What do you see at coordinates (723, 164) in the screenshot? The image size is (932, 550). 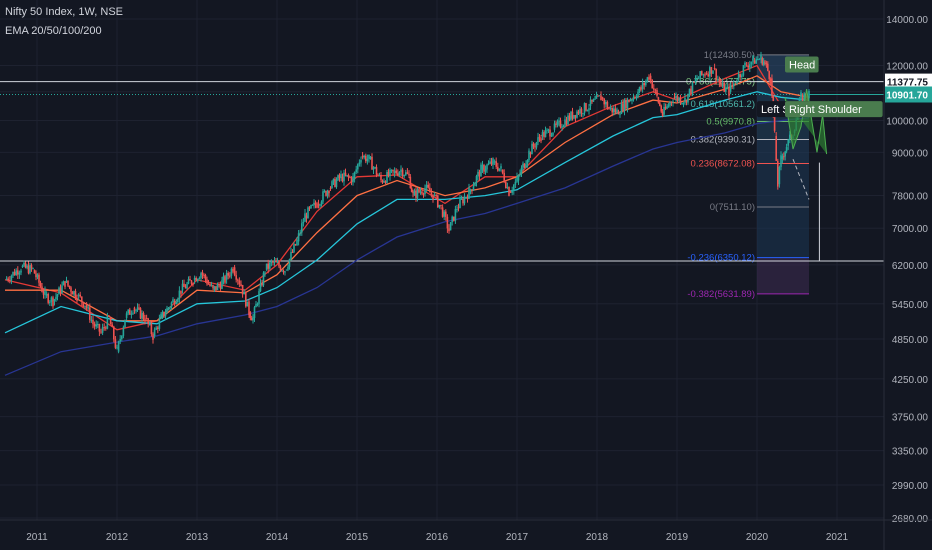 I see `fib-level-label: 0.236(8672.08)` at bounding box center [723, 164].